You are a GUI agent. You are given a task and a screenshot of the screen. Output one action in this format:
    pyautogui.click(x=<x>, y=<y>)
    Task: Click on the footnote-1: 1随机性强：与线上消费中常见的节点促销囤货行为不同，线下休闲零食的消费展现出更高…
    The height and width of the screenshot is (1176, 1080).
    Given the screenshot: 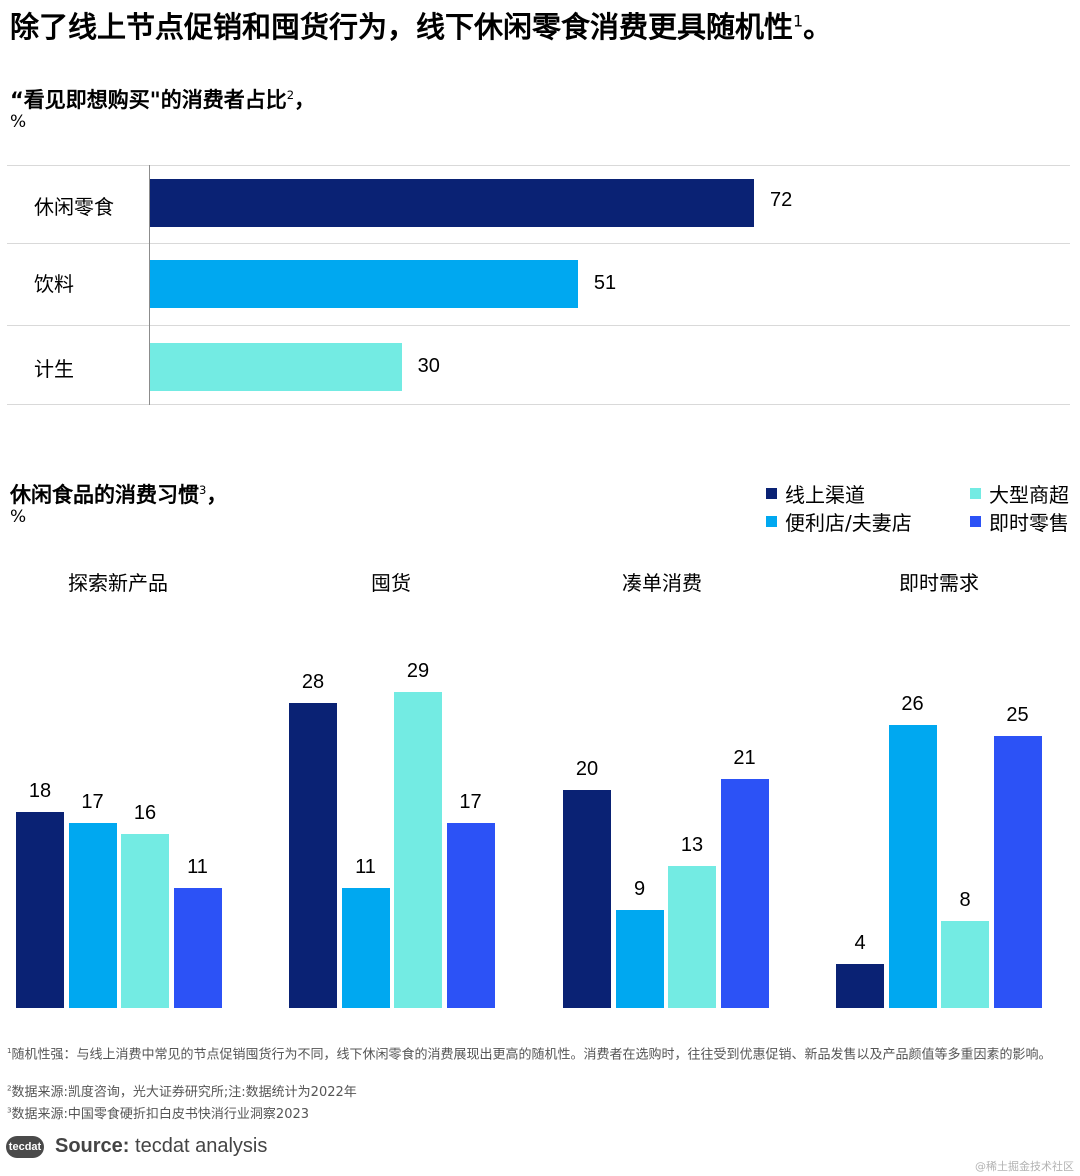 What is the action you would take?
    pyautogui.click(x=537, y=1053)
    